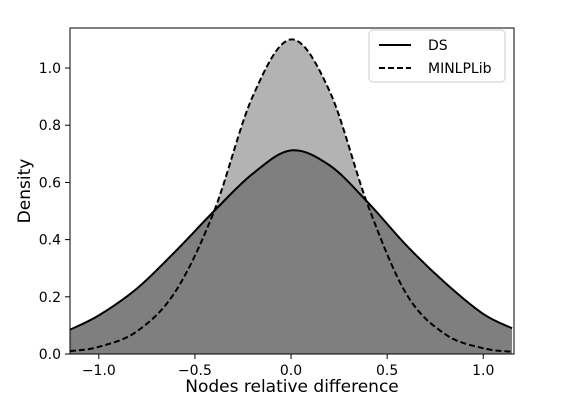 This screenshot has height=401, width=571. I want to click on y-axis-label: Density, so click(25, 191).